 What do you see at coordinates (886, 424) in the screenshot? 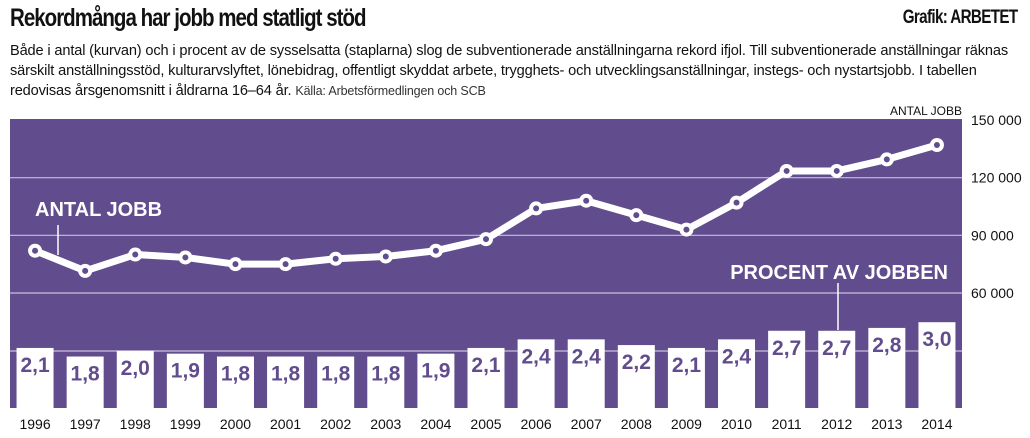
I see `x-tick-label: 2013` at bounding box center [886, 424].